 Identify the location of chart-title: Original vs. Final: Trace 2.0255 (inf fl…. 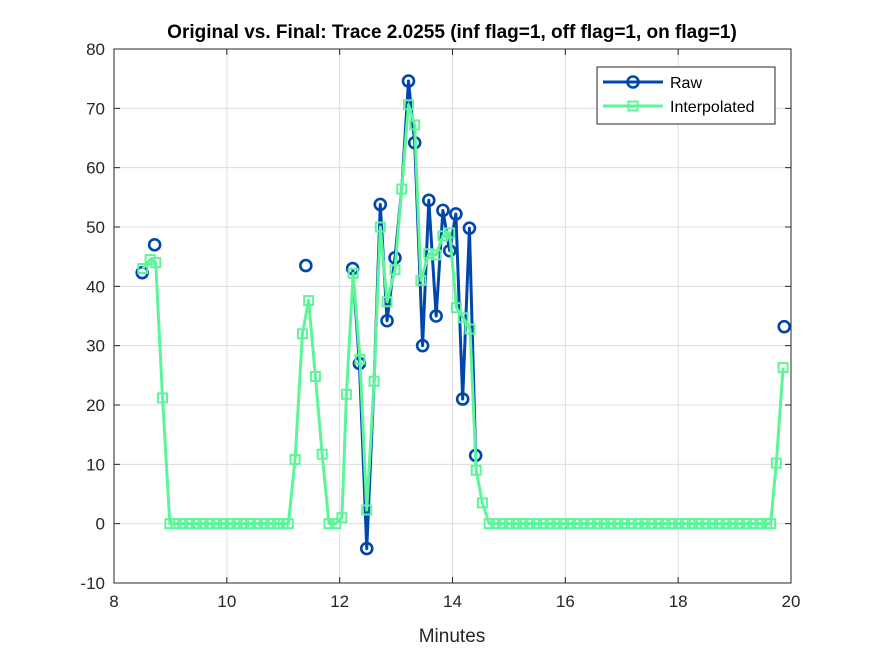
(452, 32).